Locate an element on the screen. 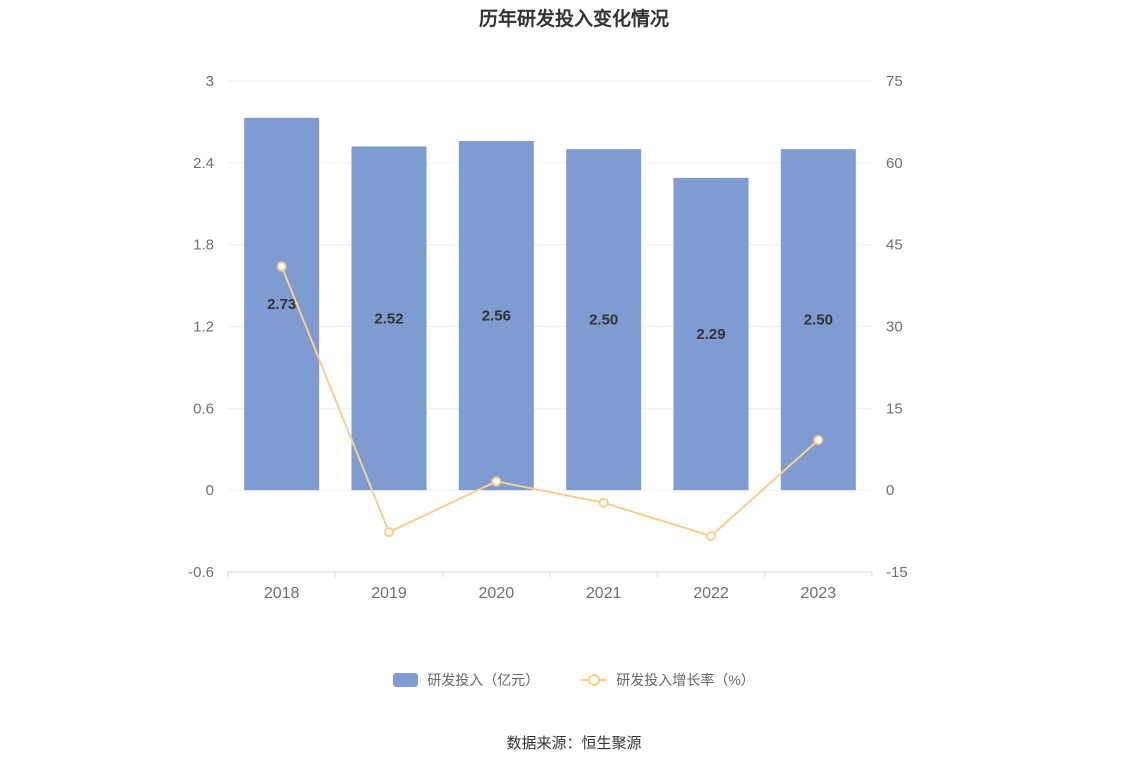 The height and width of the screenshot is (776, 1148). x-axis-category-label-2019: 2019 is located at coordinates (389, 593).